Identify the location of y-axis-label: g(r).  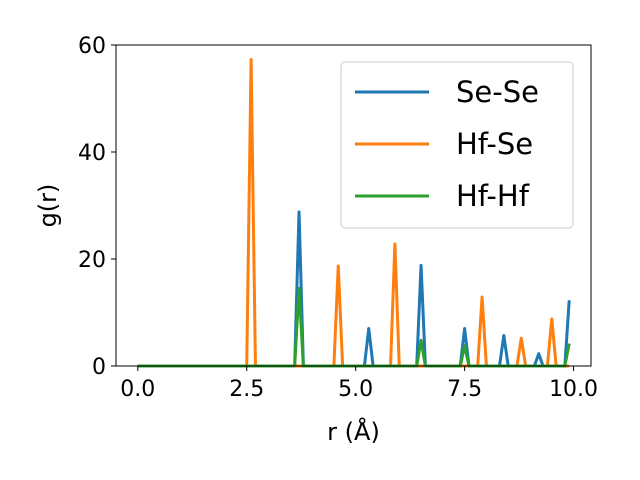
(48, 206).